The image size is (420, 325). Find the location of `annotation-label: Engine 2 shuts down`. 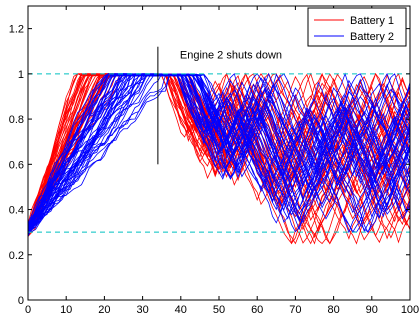

annotation-label: Engine 2 shuts down is located at coordinates (231, 56).